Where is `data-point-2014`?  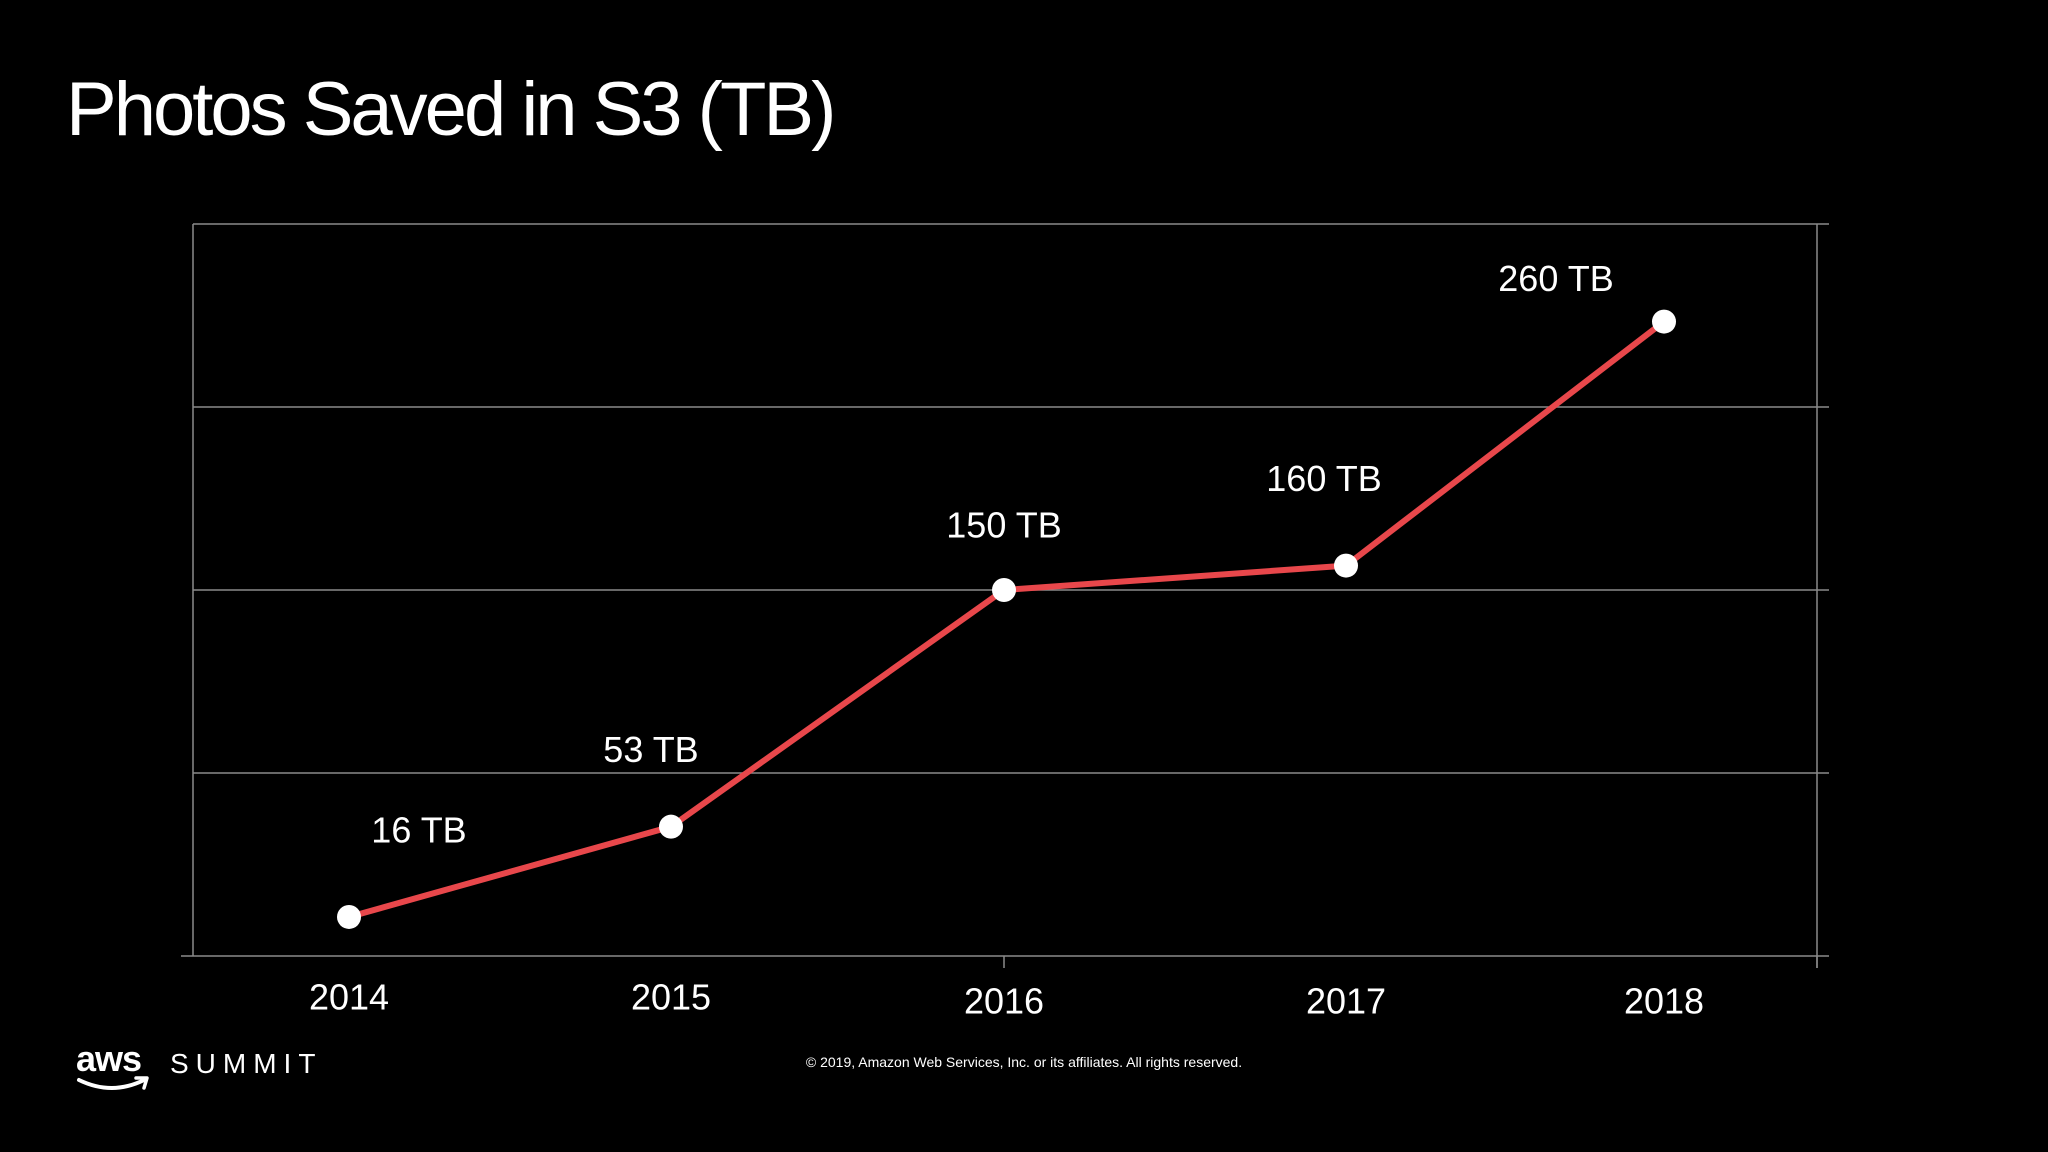
data-point-2014 is located at coordinates (349, 916).